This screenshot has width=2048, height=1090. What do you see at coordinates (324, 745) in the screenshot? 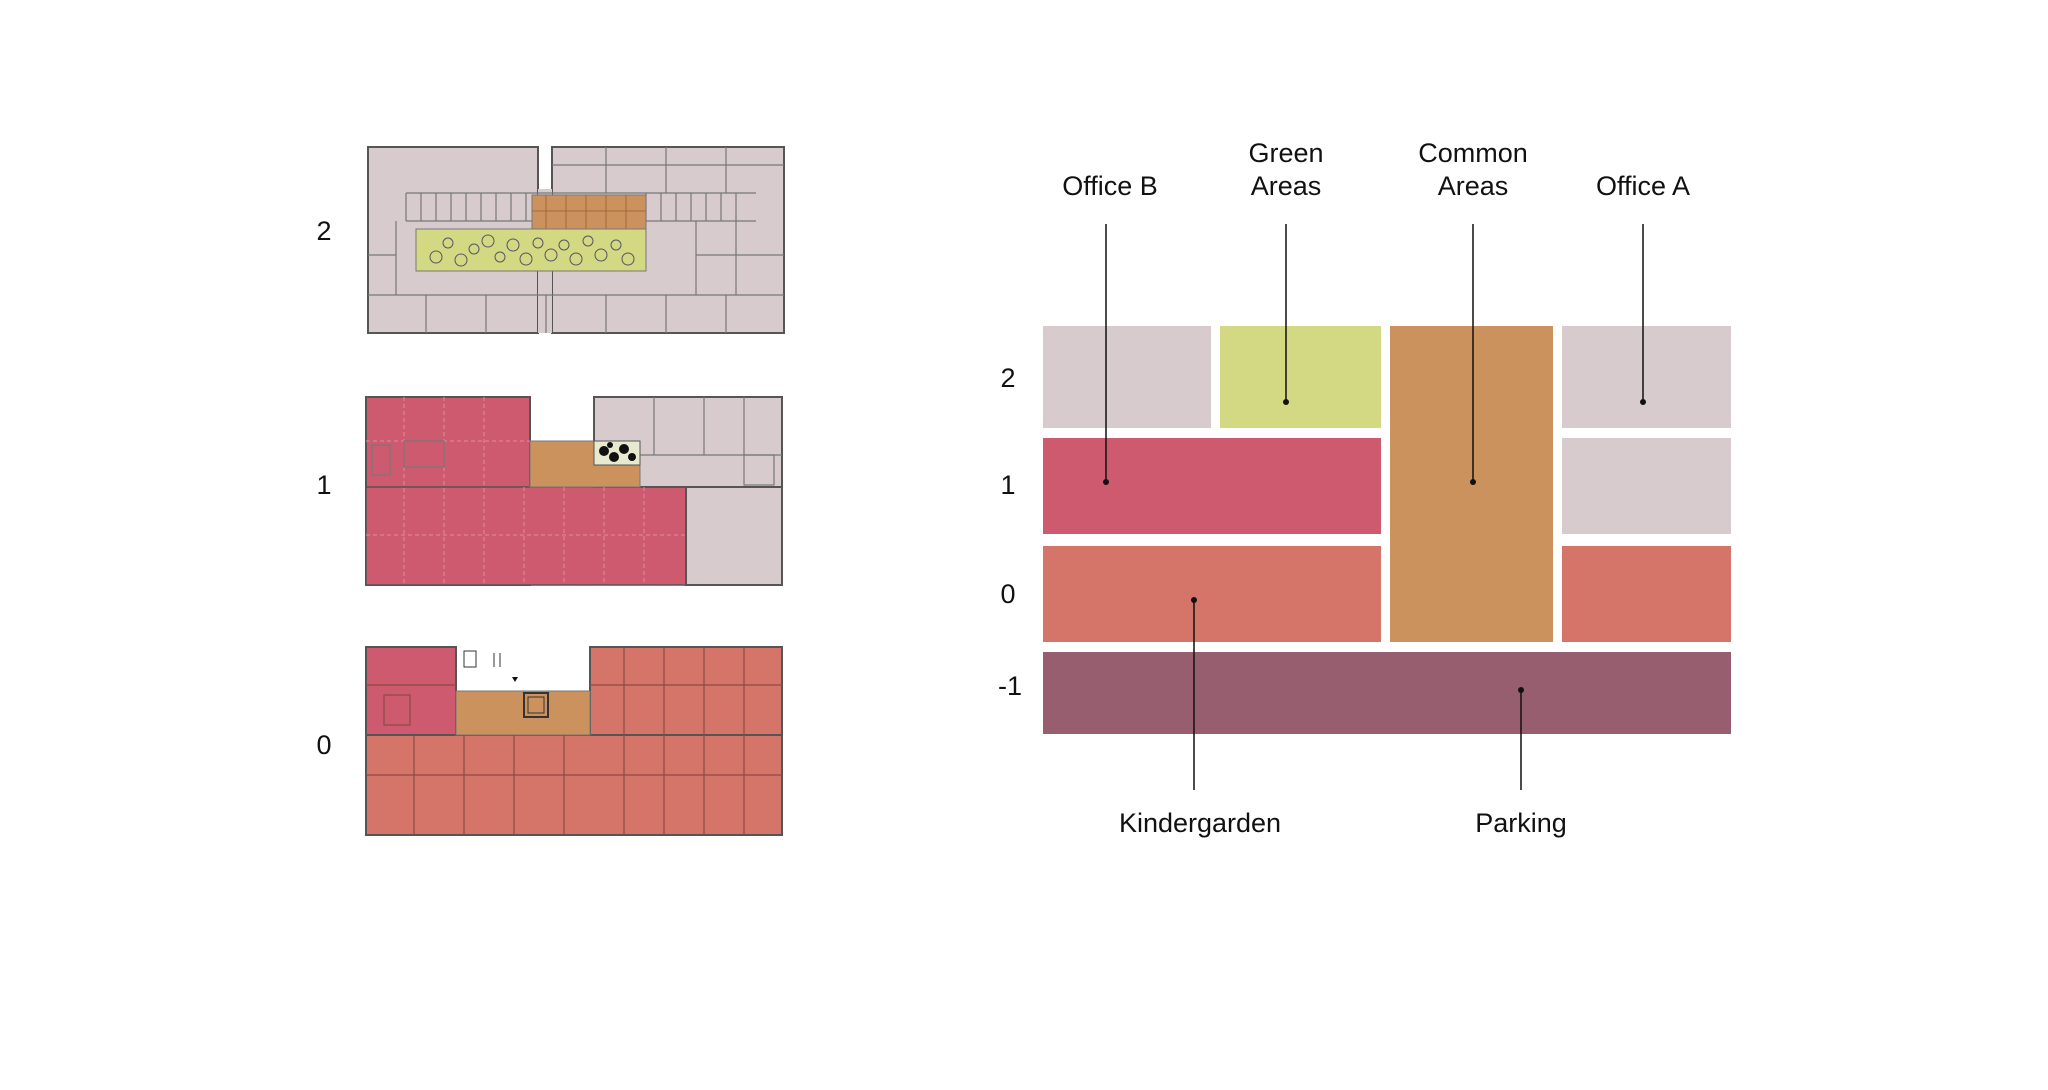
I see `plan-level-0-label: 0` at bounding box center [324, 745].